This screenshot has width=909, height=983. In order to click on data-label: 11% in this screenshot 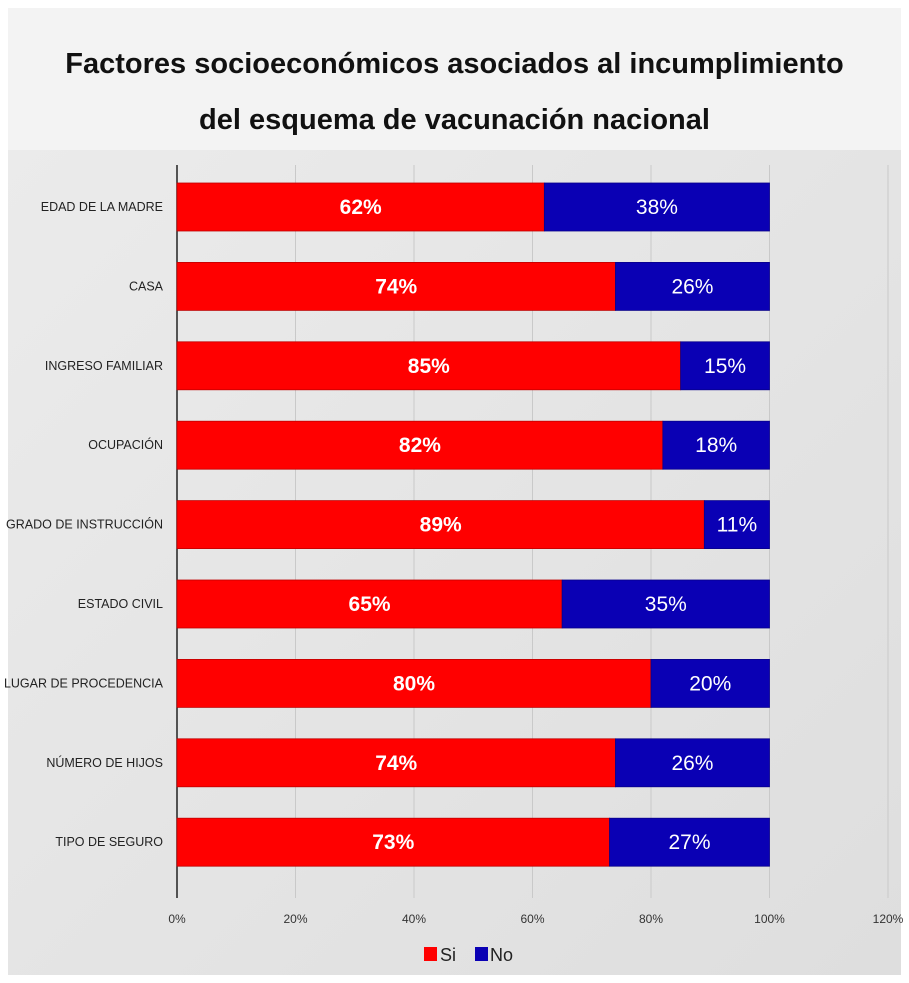, I will do `click(737, 525)`.